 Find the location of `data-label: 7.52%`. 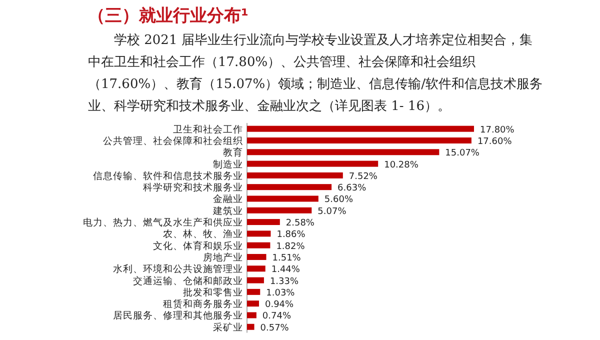

data-label: 7.52% is located at coordinates (363, 177).